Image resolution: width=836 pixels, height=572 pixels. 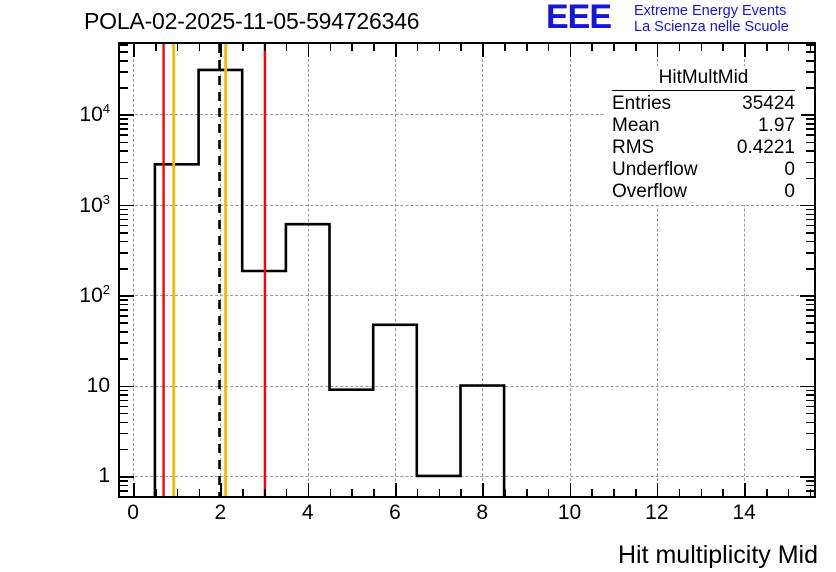 What do you see at coordinates (744, 512) in the screenshot?
I see `x-tick-label-7: 14` at bounding box center [744, 512].